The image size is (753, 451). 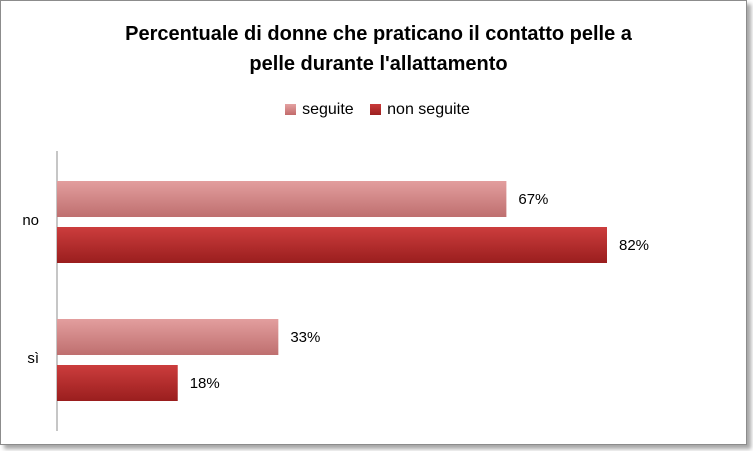 What do you see at coordinates (291, 109) in the screenshot?
I see `legend-swatch-seguite` at bounding box center [291, 109].